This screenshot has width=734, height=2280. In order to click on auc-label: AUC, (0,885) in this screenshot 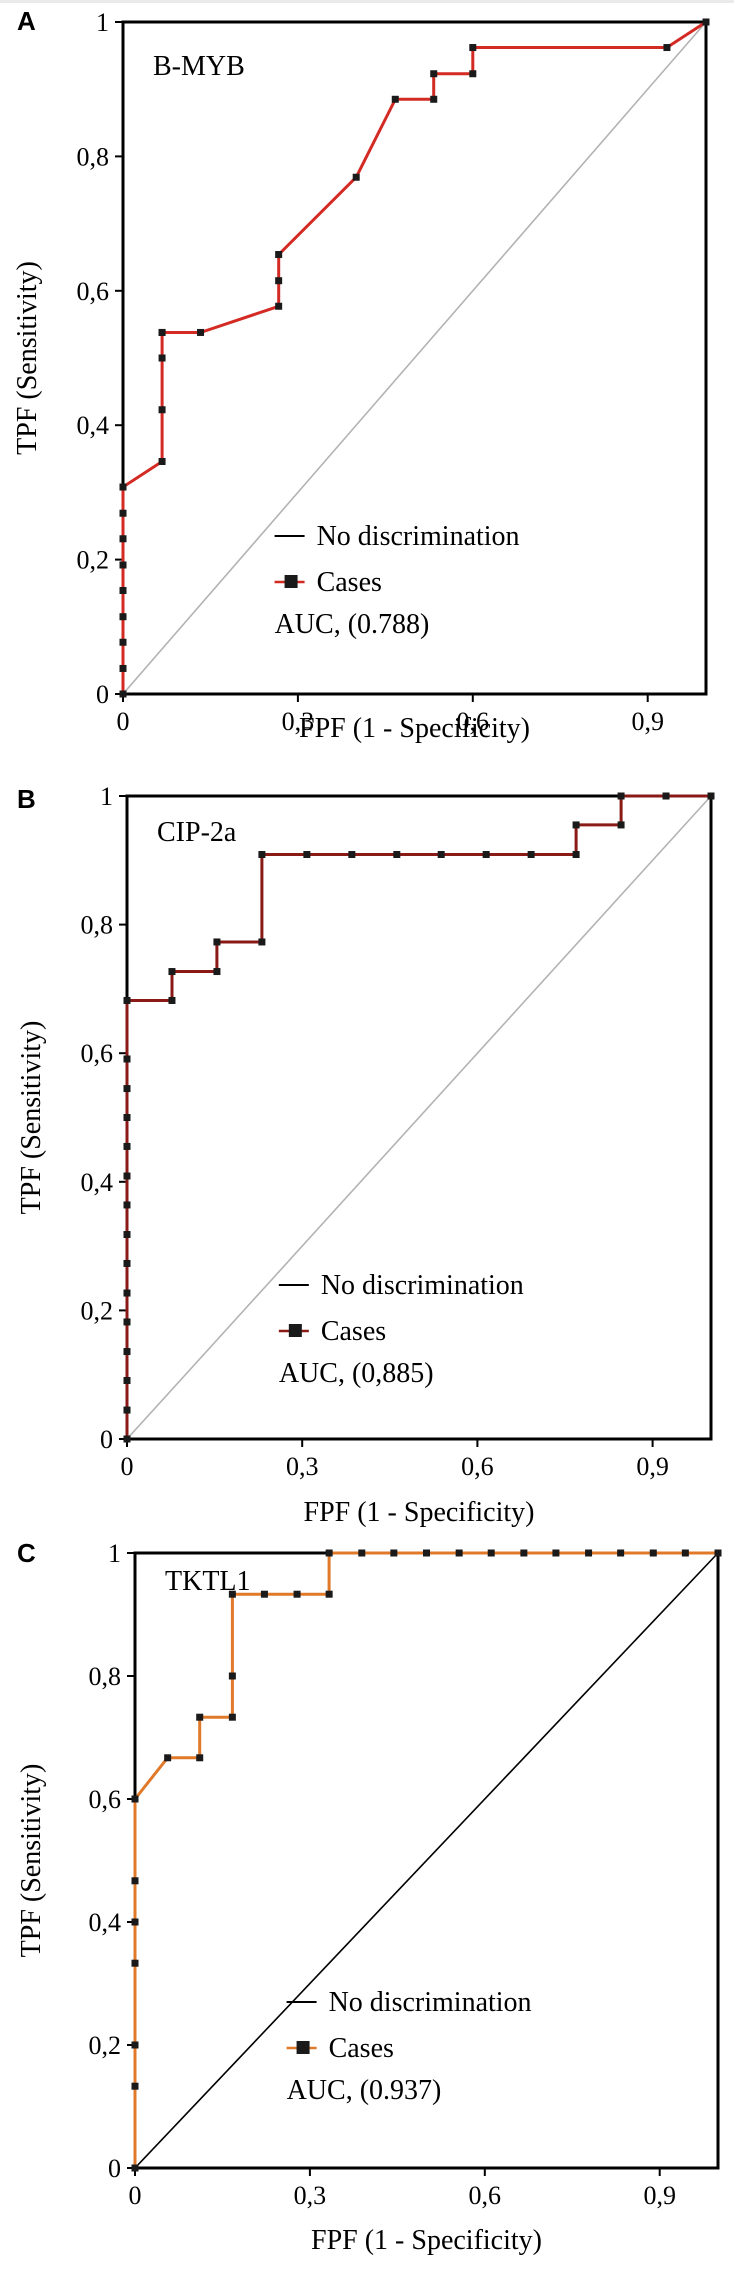, I will do `click(356, 1373)`.